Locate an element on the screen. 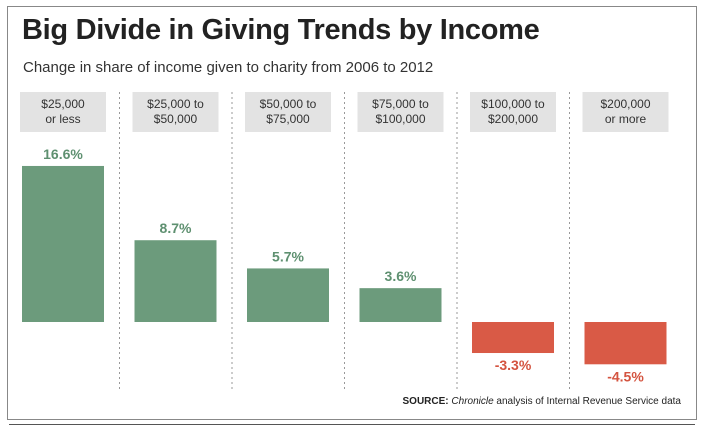  bottom-rule is located at coordinates (352, 424).